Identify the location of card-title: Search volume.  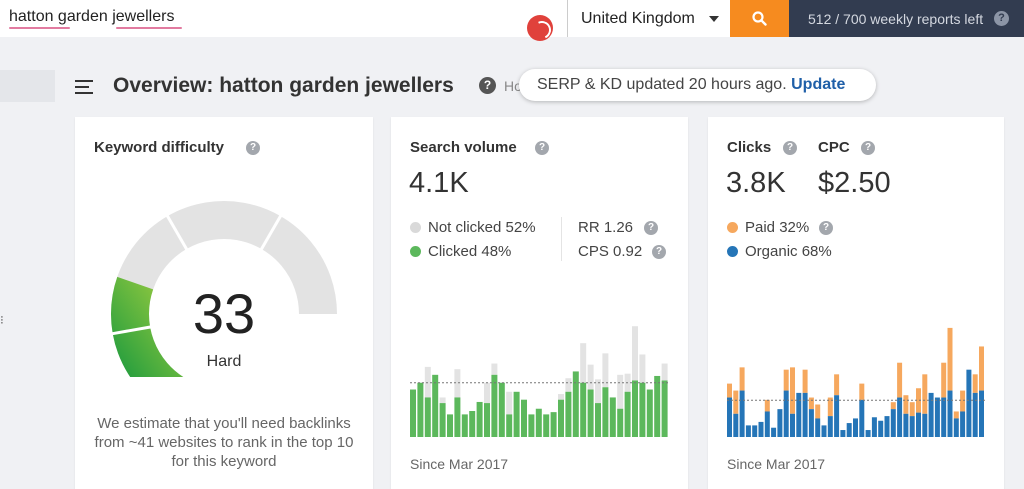
(463, 147).